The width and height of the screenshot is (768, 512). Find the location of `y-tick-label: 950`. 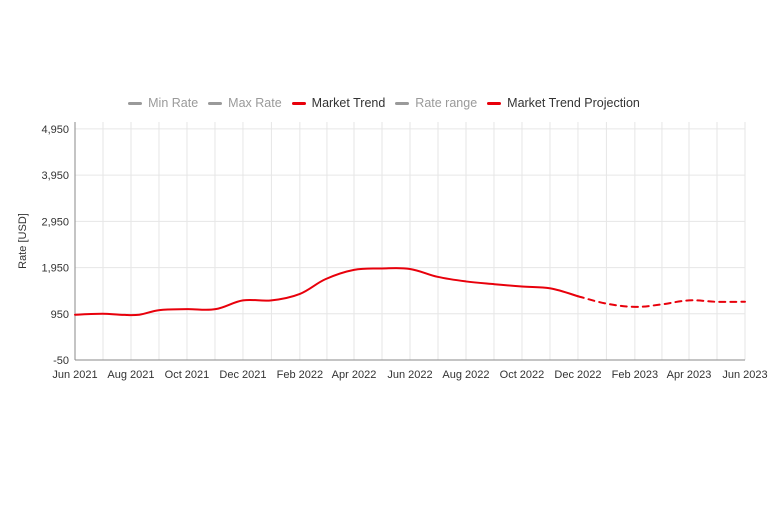

y-tick-label: 950 is located at coordinates (60, 315).